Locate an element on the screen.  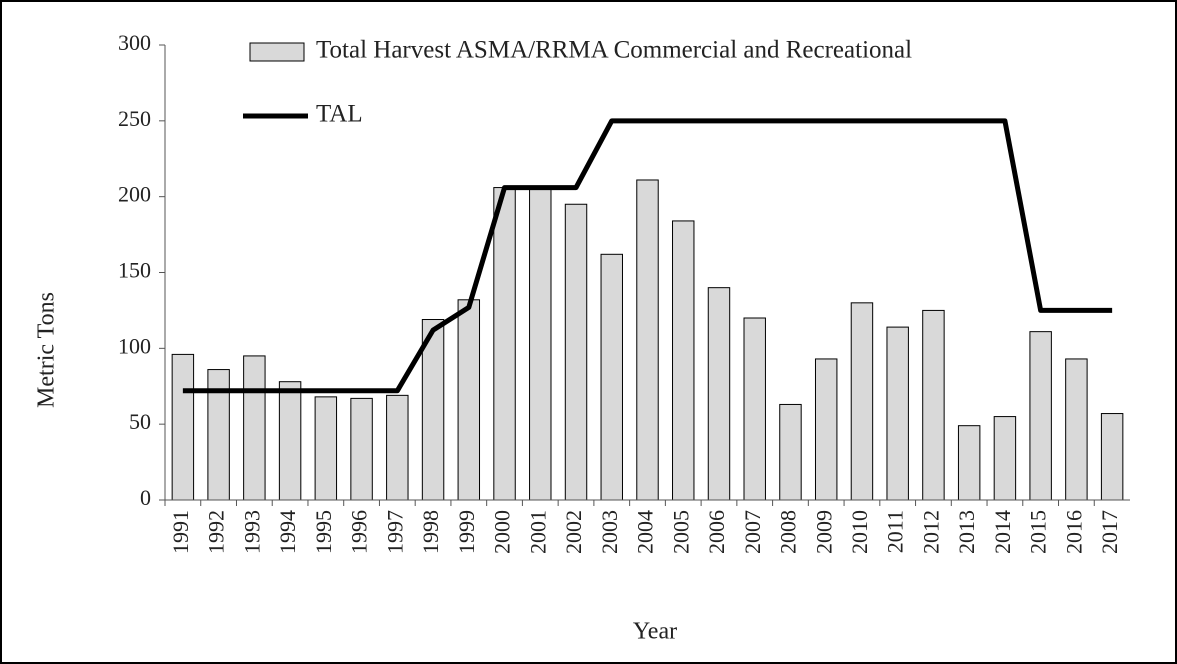
x-tick-label: 2010 is located at coordinates (859, 532).